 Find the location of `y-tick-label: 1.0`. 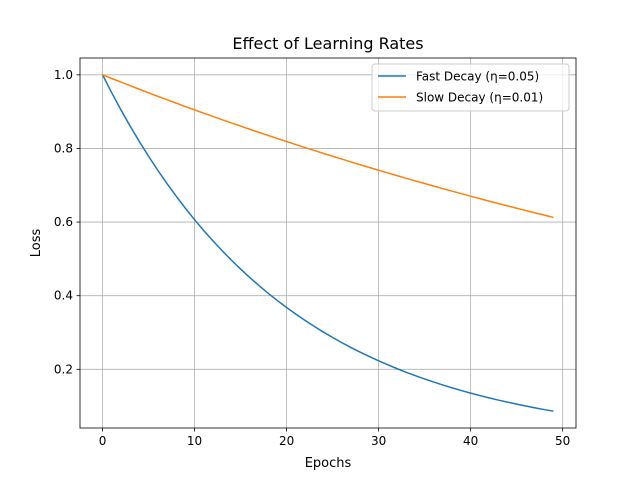

y-tick-label: 1.0 is located at coordinates (63, 75).